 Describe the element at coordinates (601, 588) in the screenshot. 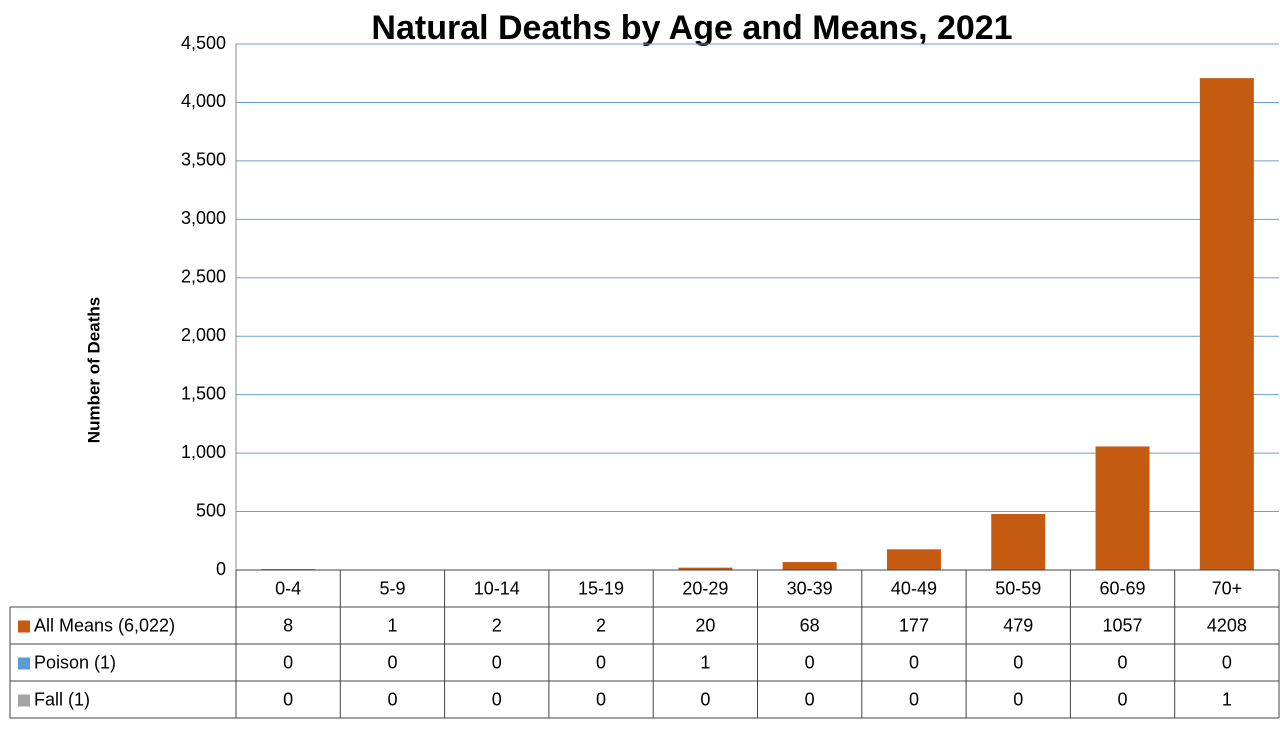

I see `x-tick-label: 15-19` at that location.